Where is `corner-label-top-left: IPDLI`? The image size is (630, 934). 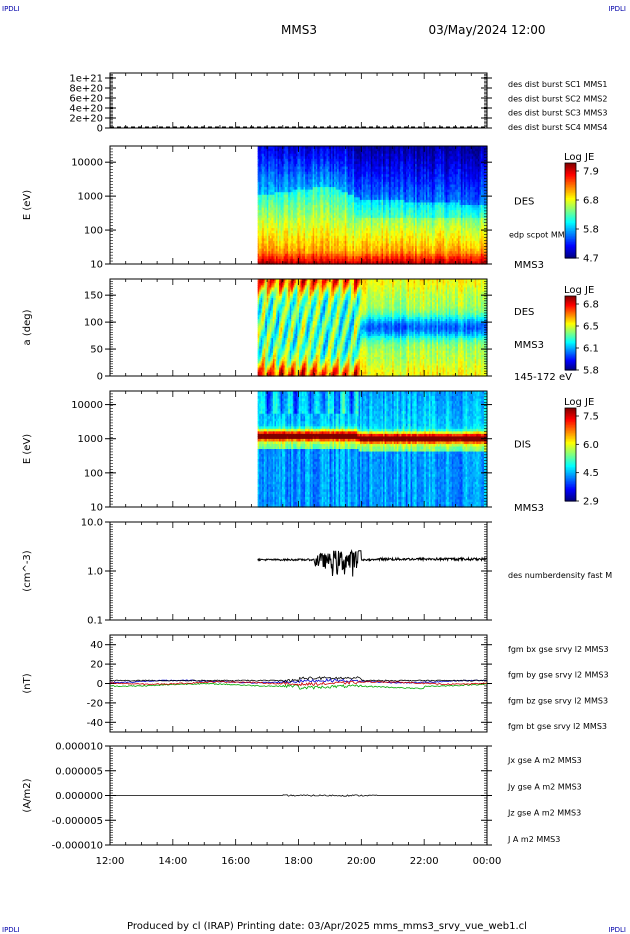
corner-label-top-left: IPDLI is located at coordinates (11, 9).